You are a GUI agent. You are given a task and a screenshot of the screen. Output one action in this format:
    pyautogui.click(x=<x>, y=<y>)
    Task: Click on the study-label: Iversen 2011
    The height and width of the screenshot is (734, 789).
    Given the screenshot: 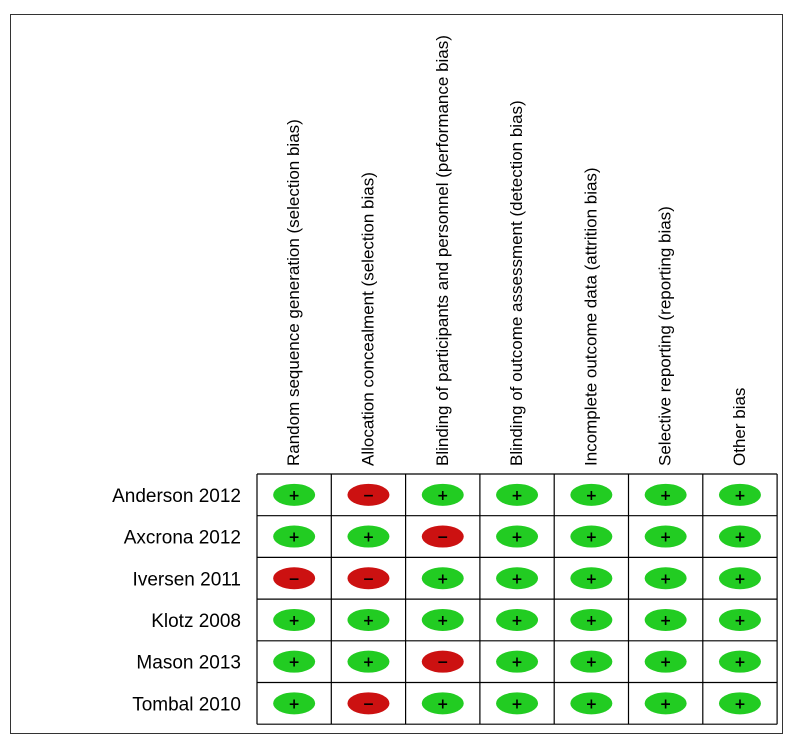 What is the action you would take?
    pyautogui.click(x=187, y=579)
    